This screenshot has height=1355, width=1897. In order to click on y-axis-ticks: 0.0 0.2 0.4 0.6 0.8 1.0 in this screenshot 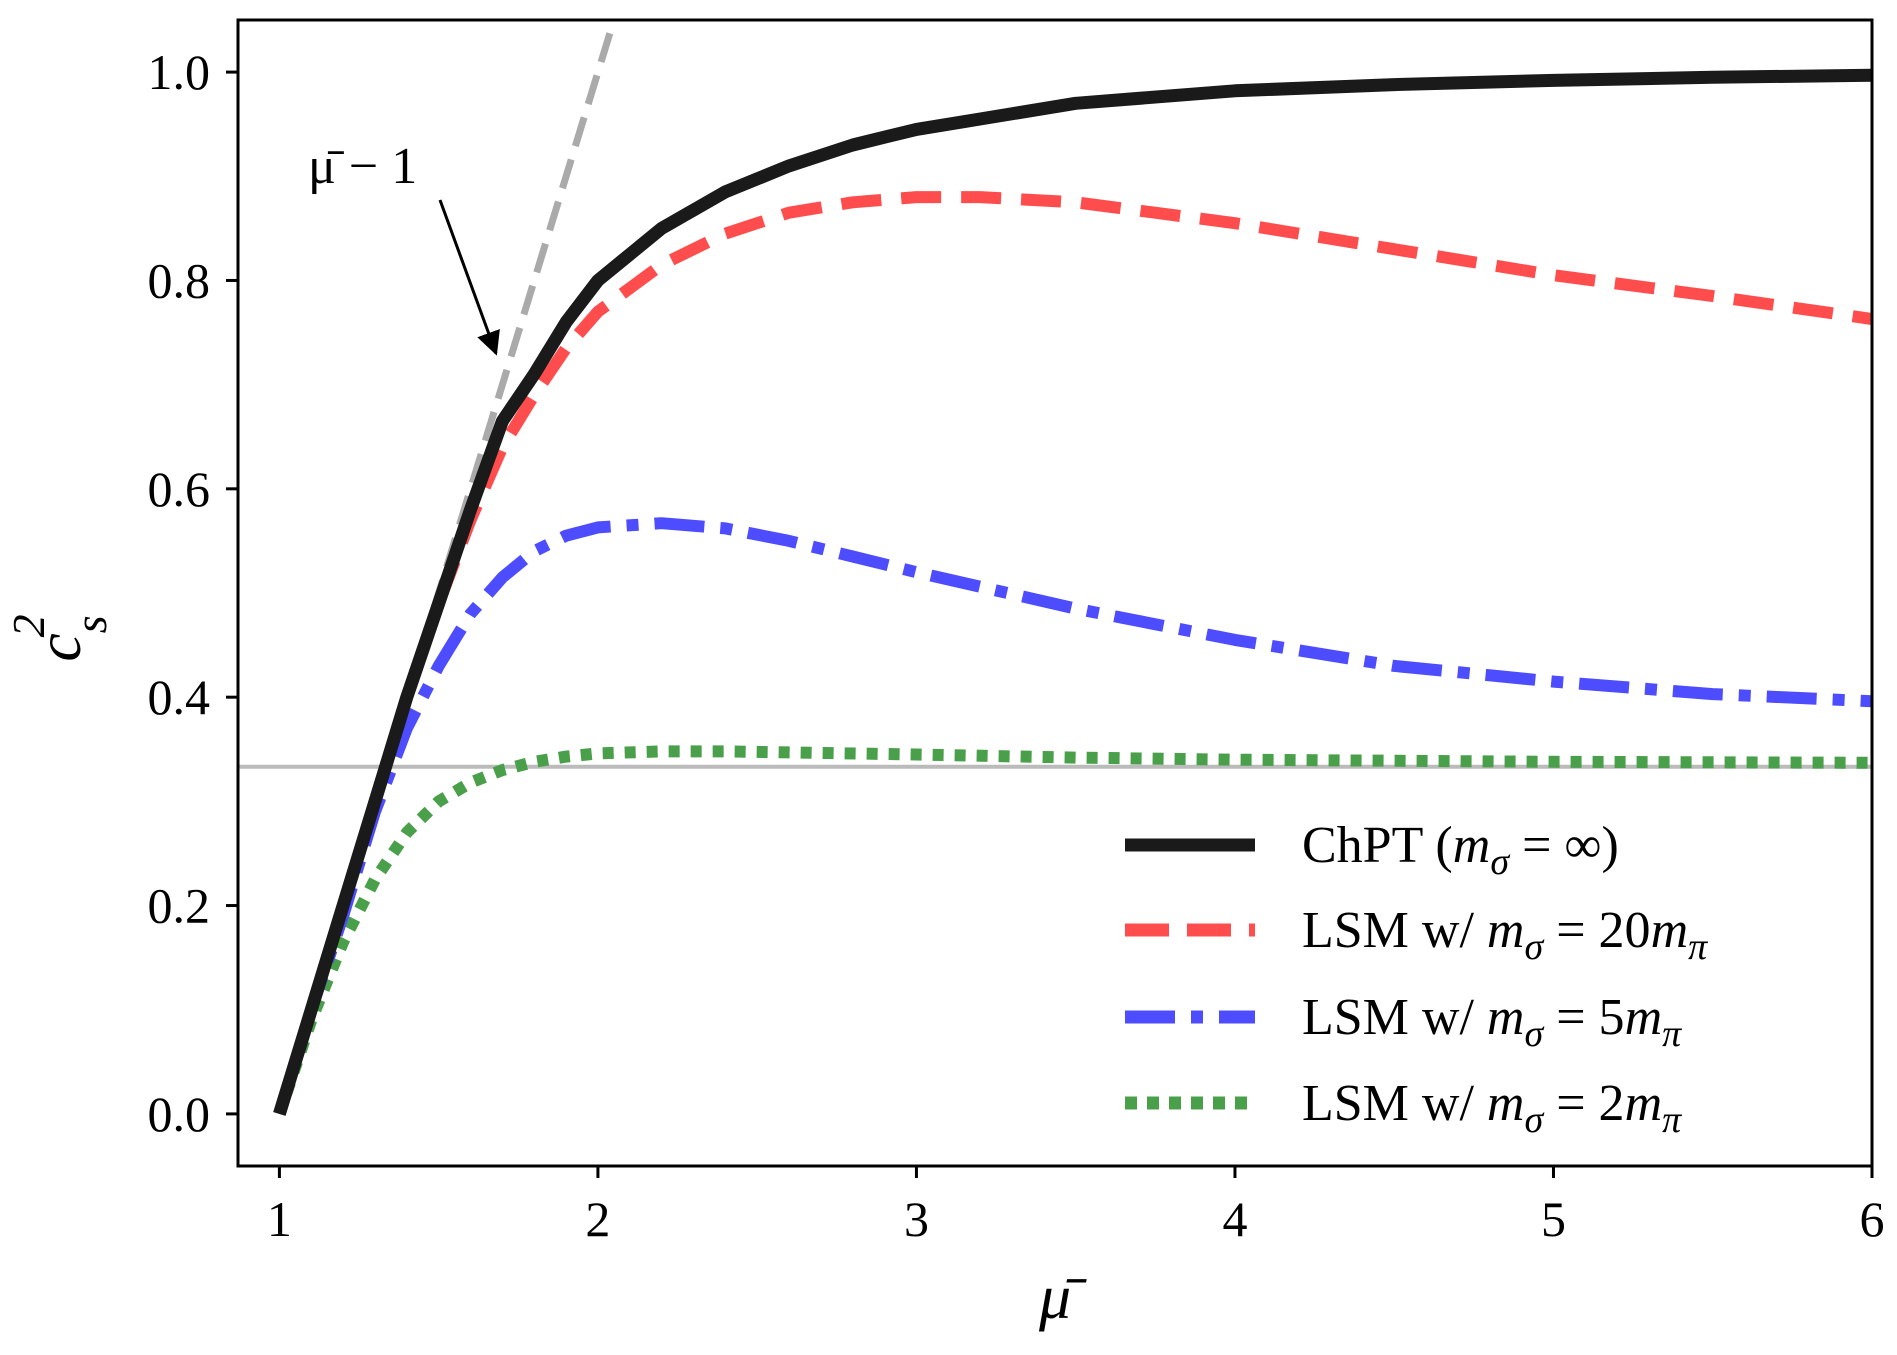, I will do `click(193, 593)`.